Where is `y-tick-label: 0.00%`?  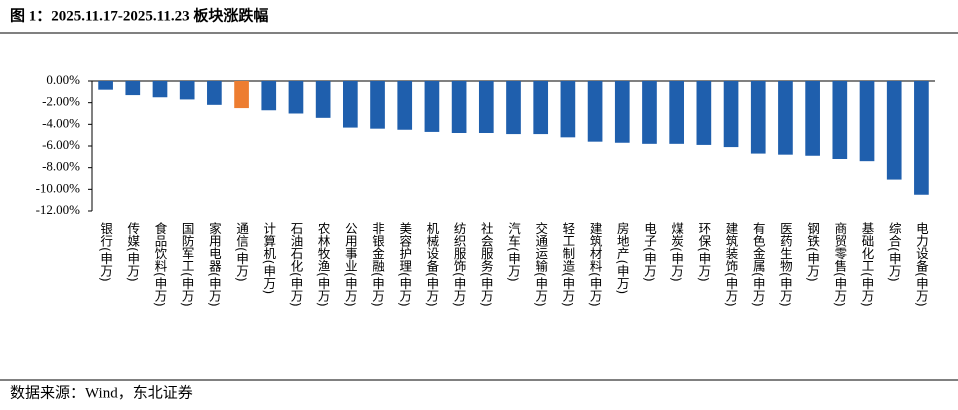 y-tick-label: 0.00% is located at coordinates (63, 79).